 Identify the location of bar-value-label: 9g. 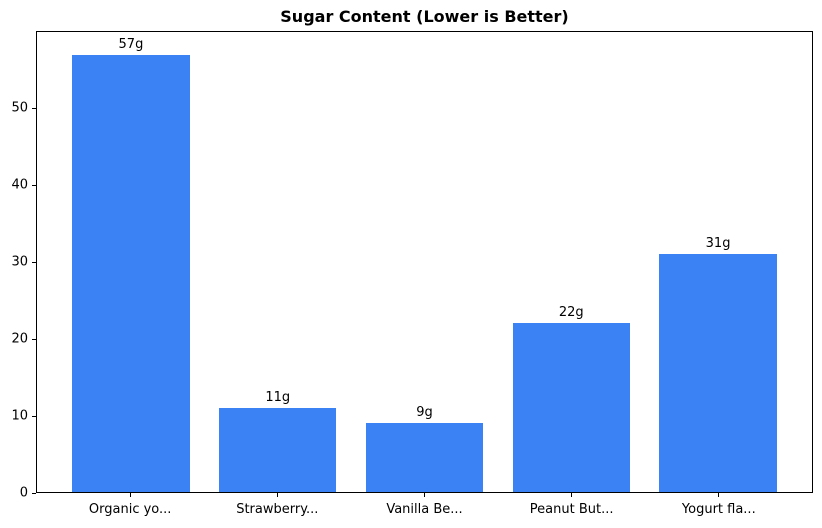
(424, 412).